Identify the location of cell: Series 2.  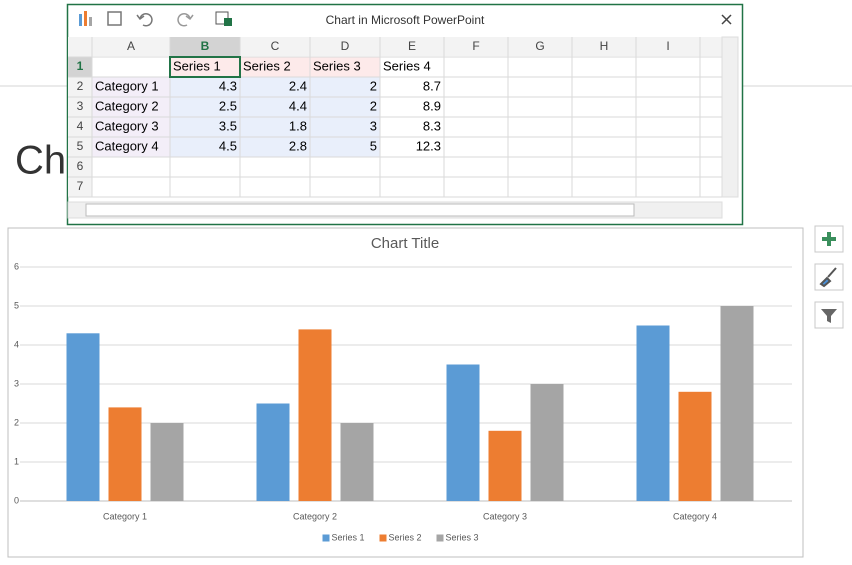
(267, 65).